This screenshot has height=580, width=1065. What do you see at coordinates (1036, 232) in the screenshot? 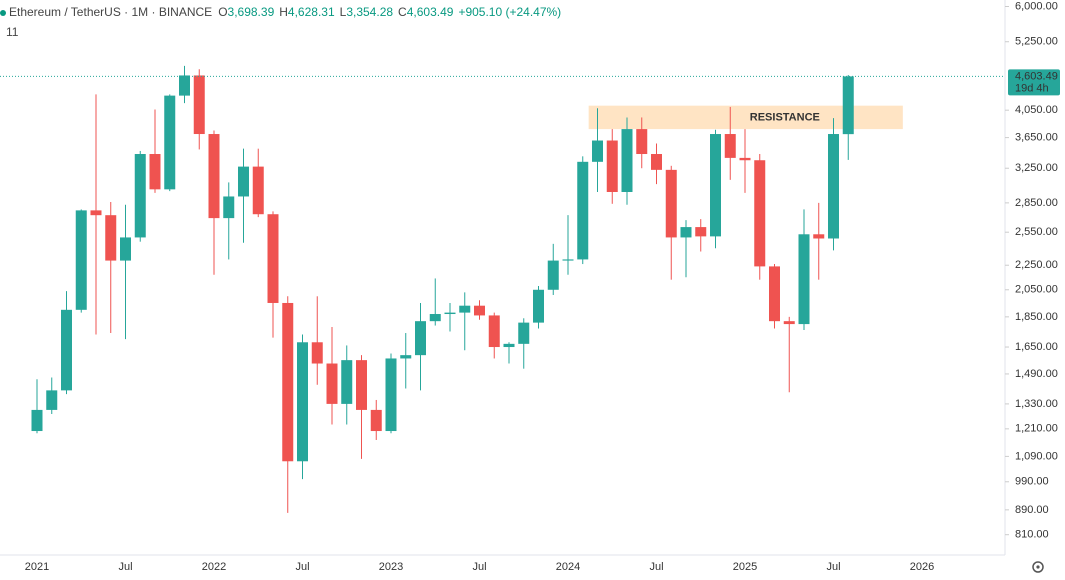
I see `y-tick-label: 2,550.00` at bounding box center [1036, 232].